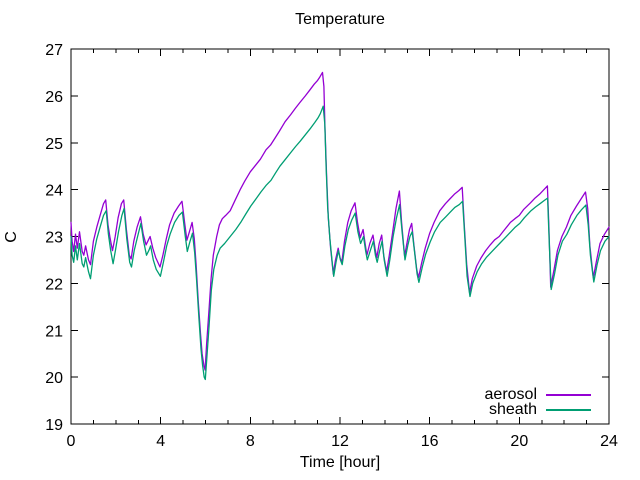 The height and width of the screenshot is (480, 640). Describe the element at coordinates (568, 409) in the screenshot. I see `legend-line-sample-sheath` at that location.